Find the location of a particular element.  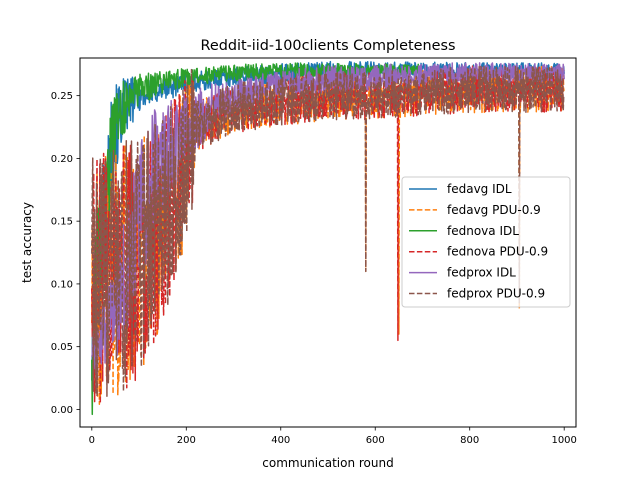

y-tick-label: 0.00 is located at coordinates (62, 410).